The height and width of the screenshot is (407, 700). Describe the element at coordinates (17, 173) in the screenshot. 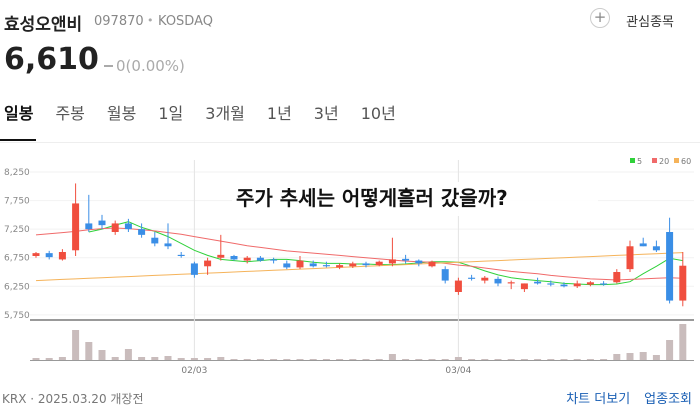

I see `y-tick-label: 8,250` at that location.